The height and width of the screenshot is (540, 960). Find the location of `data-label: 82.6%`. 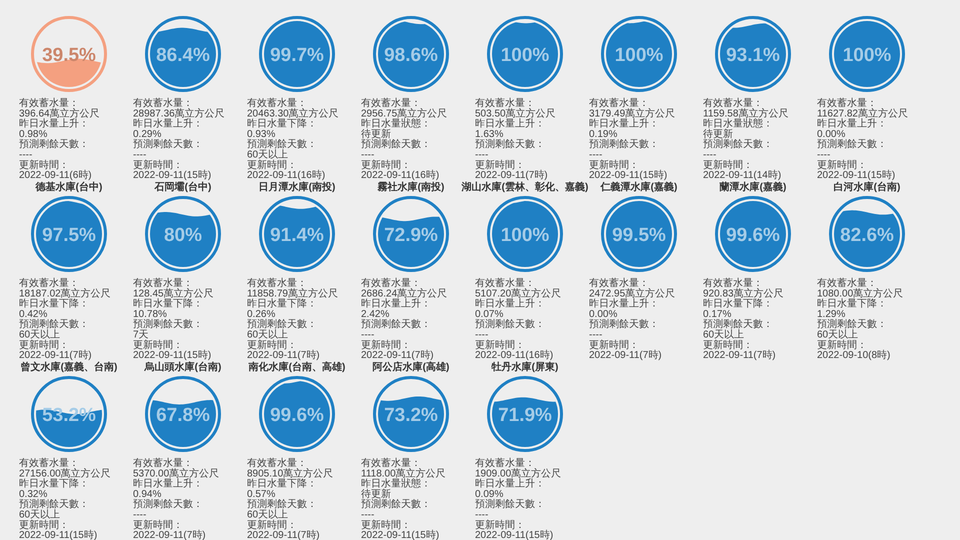

data-label: 82.6% is located at coordinates (867, 235).